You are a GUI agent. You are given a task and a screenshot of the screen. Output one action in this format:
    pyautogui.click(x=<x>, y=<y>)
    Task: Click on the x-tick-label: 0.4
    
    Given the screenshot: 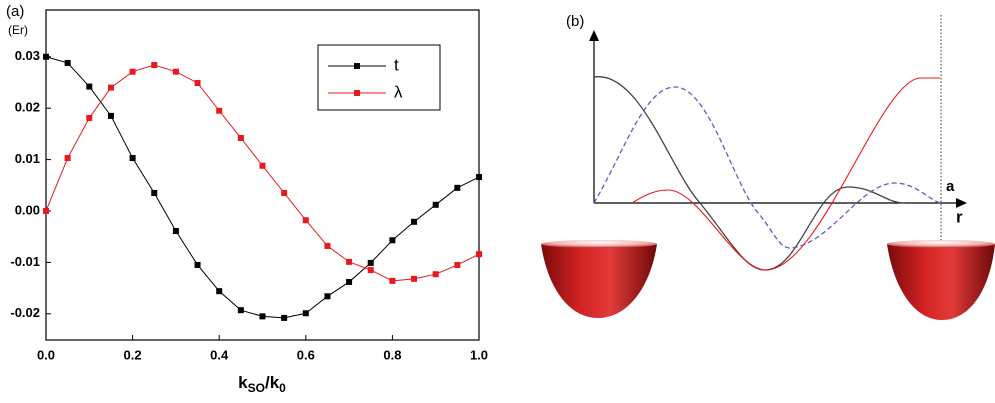 What is the action you would take?
    pyautogui.click(x=219, y=354)
    